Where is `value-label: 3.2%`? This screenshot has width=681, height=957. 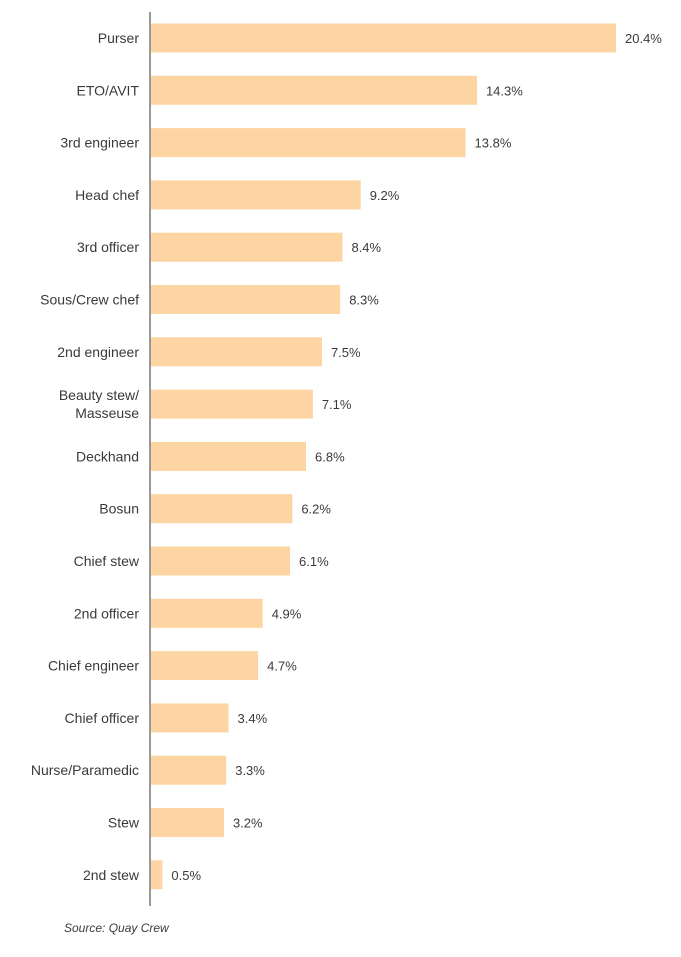
value-label: 3.2% is located at coordinates (248, 823).